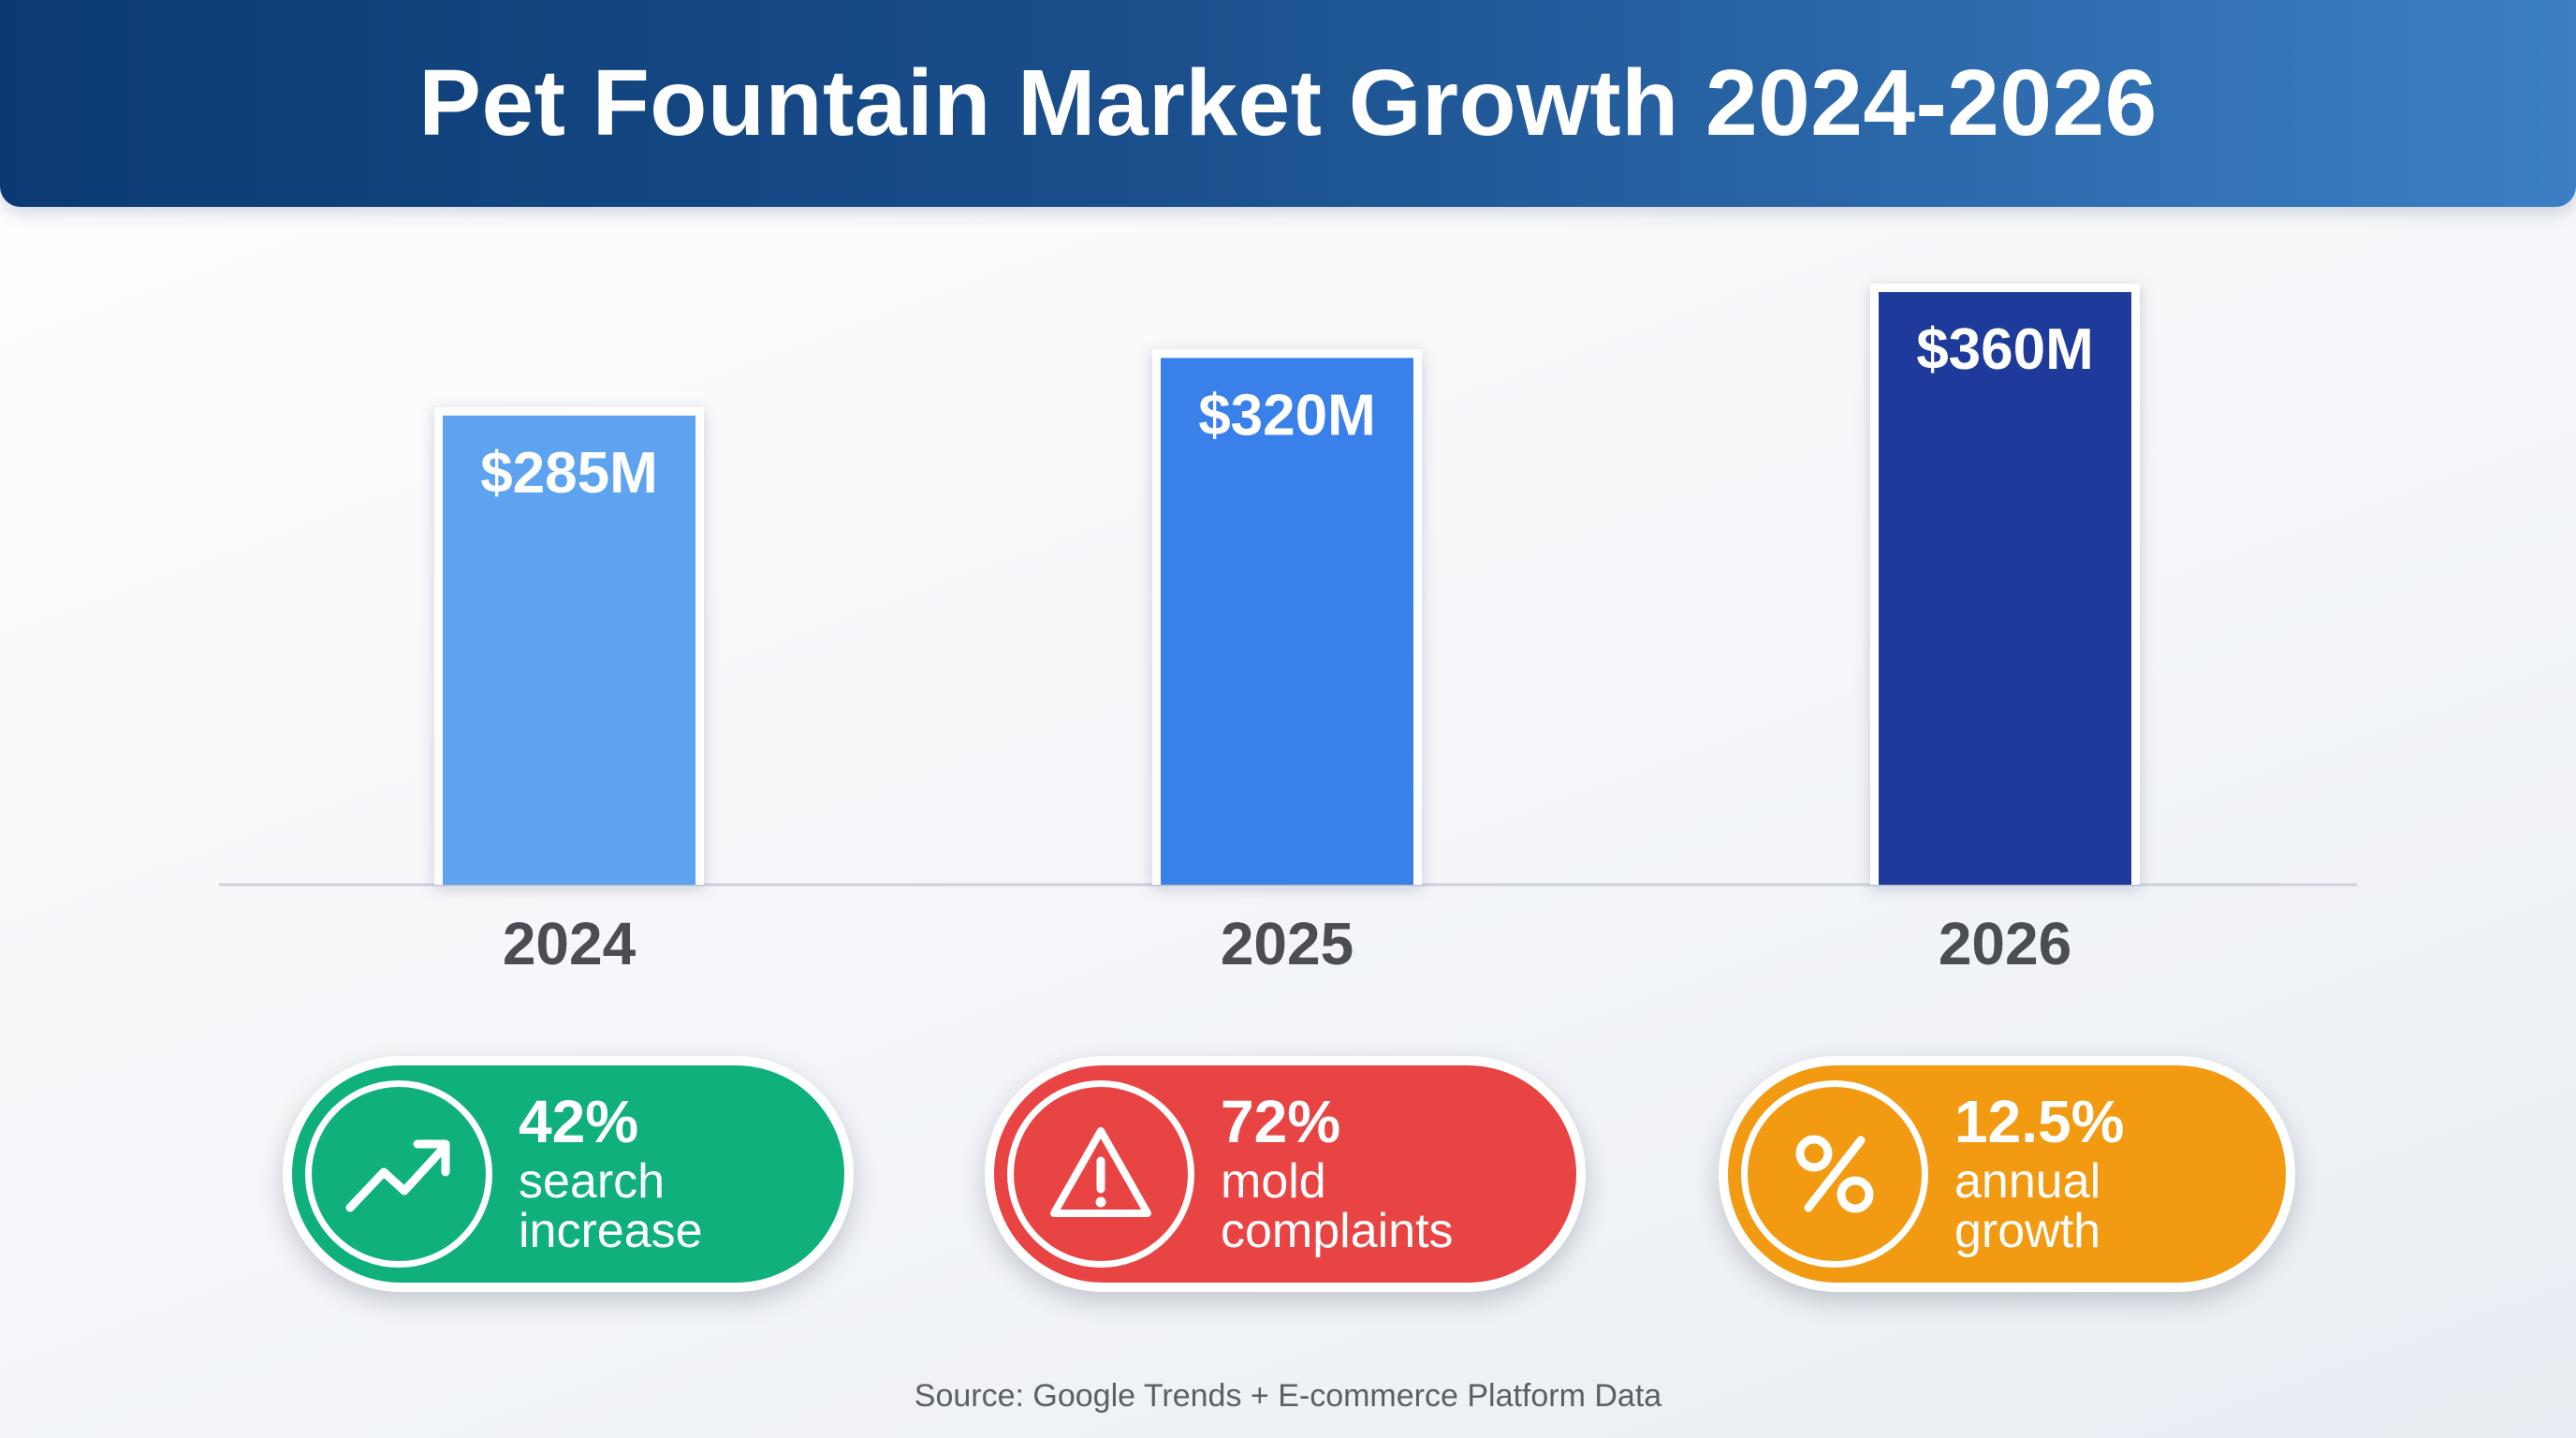 The image size is (2576, 1438). I want to click on stat-desc-line2: growth, so click(2027, 1231).